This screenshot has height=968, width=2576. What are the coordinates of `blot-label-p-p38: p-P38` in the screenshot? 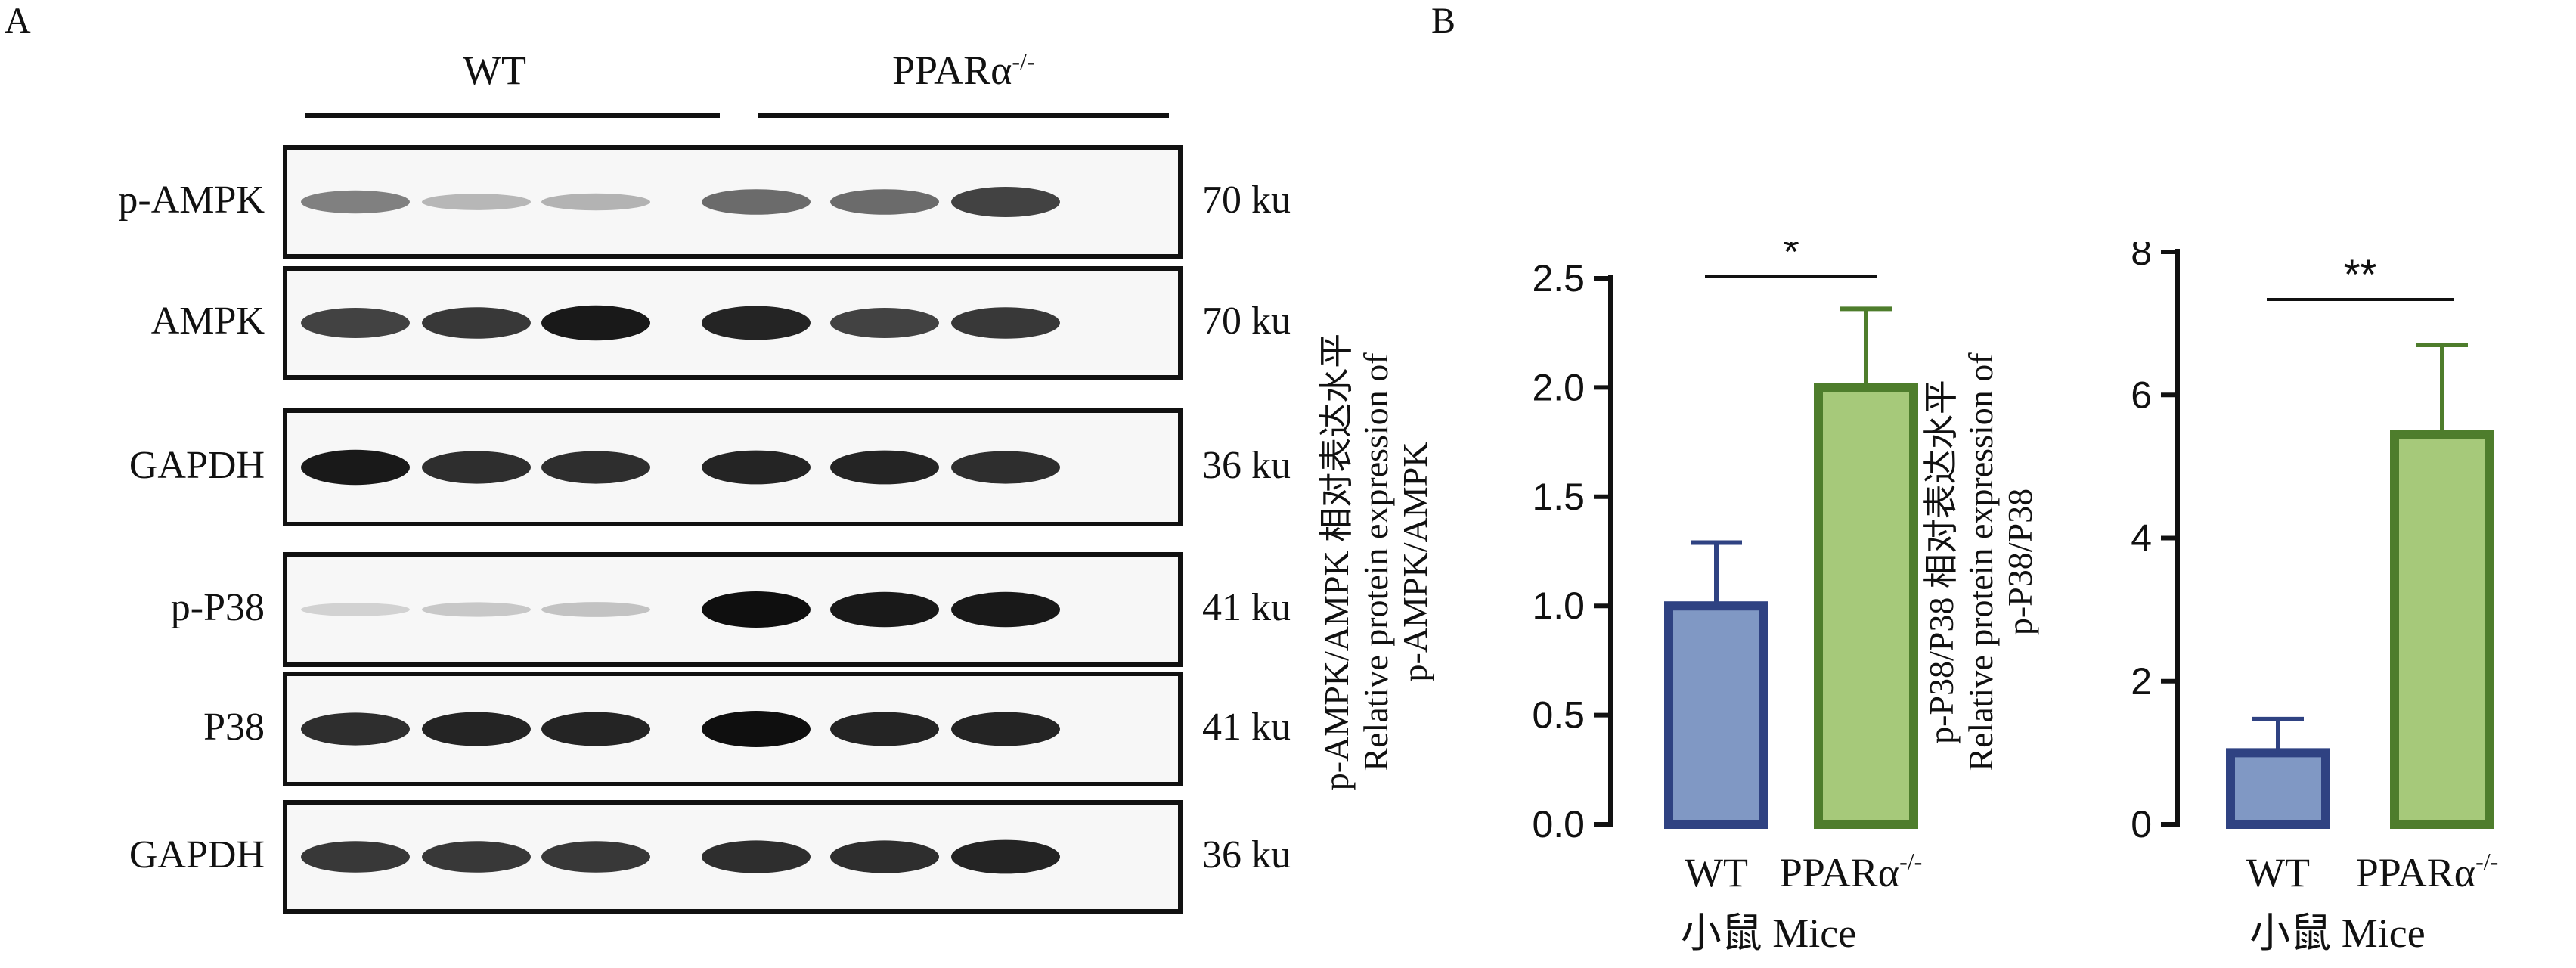 It's located at (217, 607).